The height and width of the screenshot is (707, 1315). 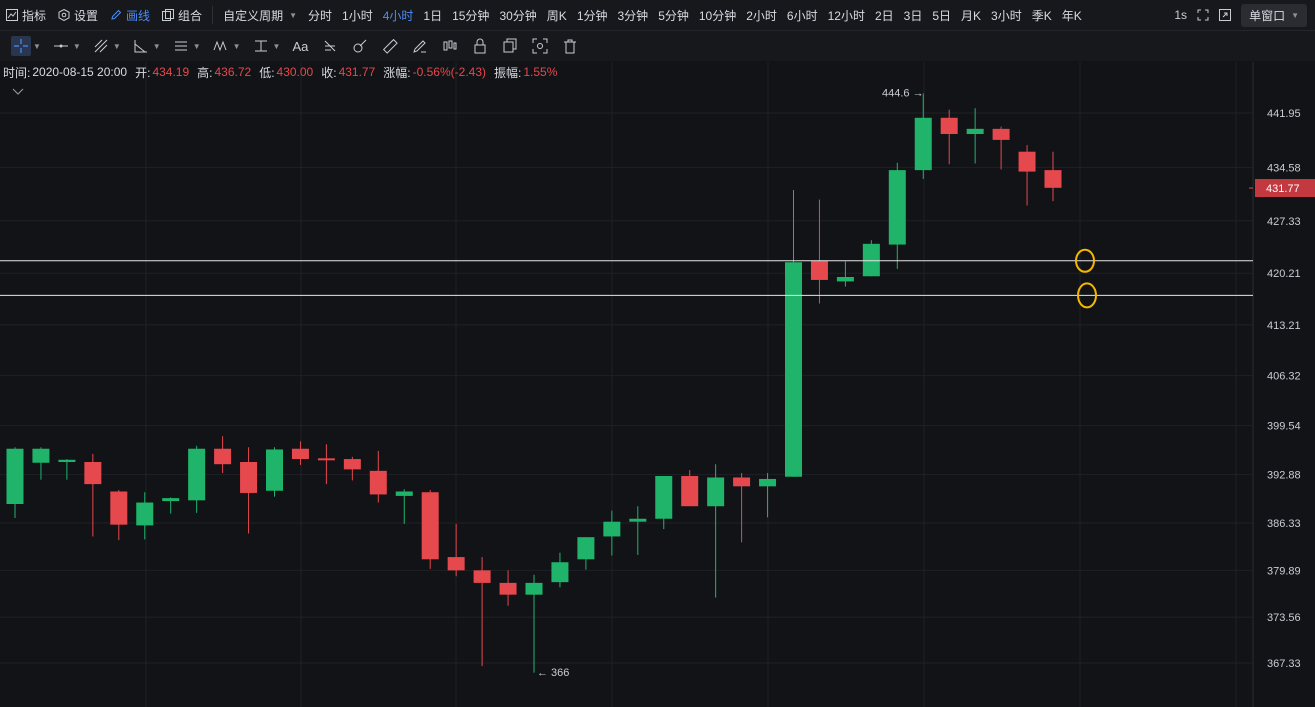 What do you see at coordinates (971, 15) in the screenshot?
I see `period-option: 月K` at bounding box center [971, 15].